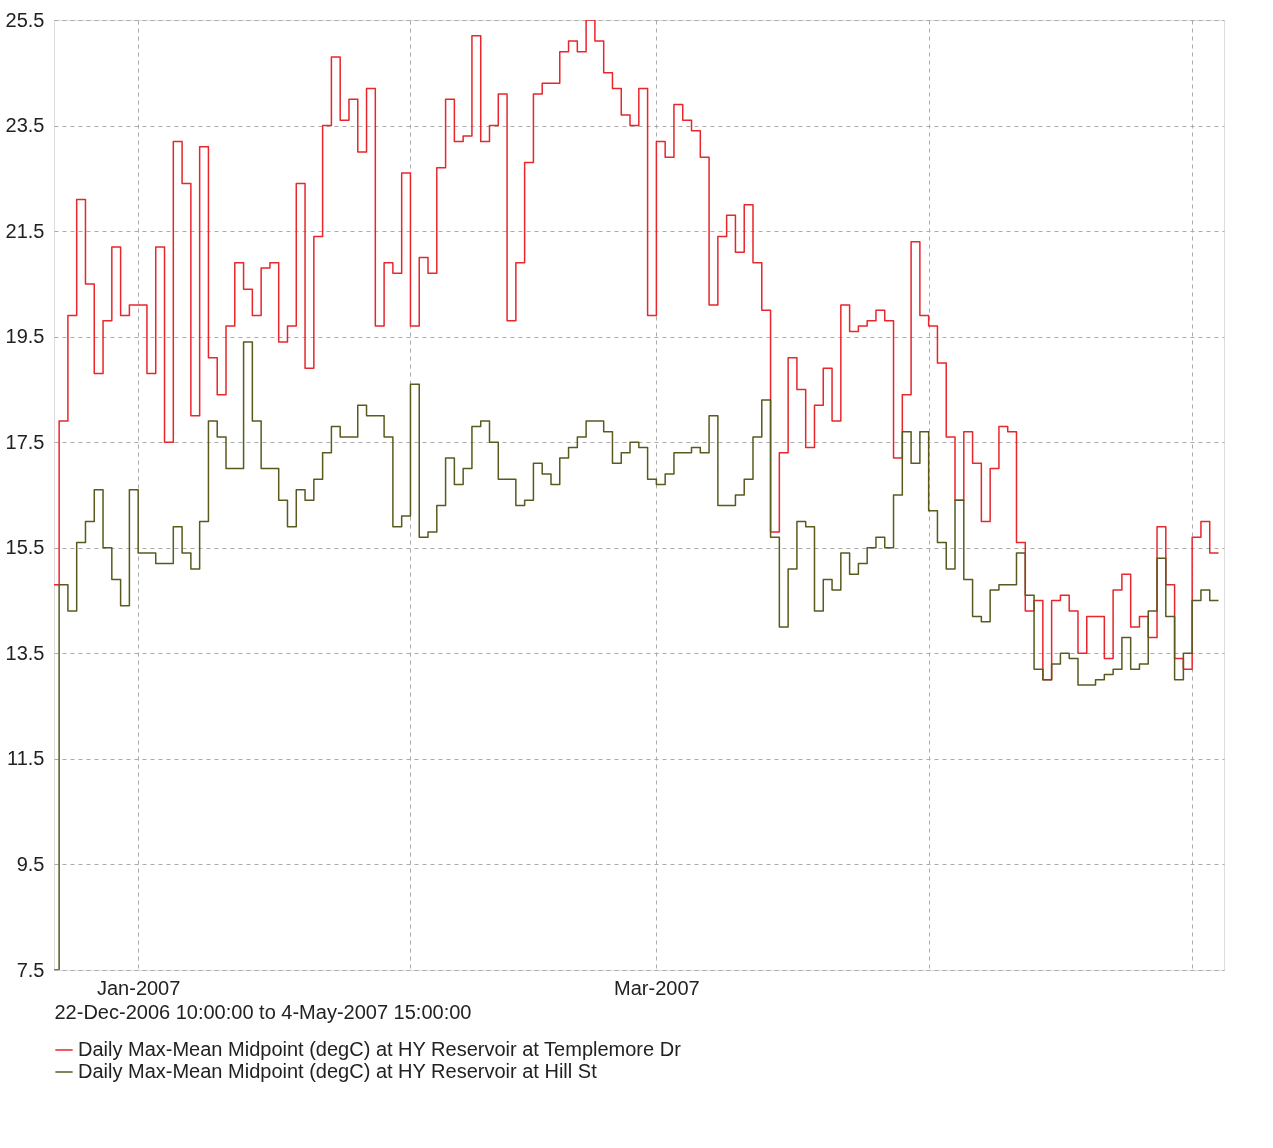  What do you see at coordinates (25, 230) in the screenshot?
I see `y-tick-label: 21.5` at bounding box center [25, 230].